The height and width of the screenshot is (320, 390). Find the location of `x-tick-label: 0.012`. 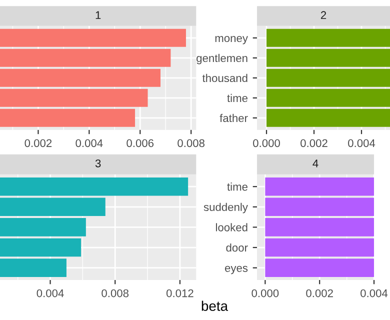

x-tick-label: 0.012 is located at coordinates (180, 293).